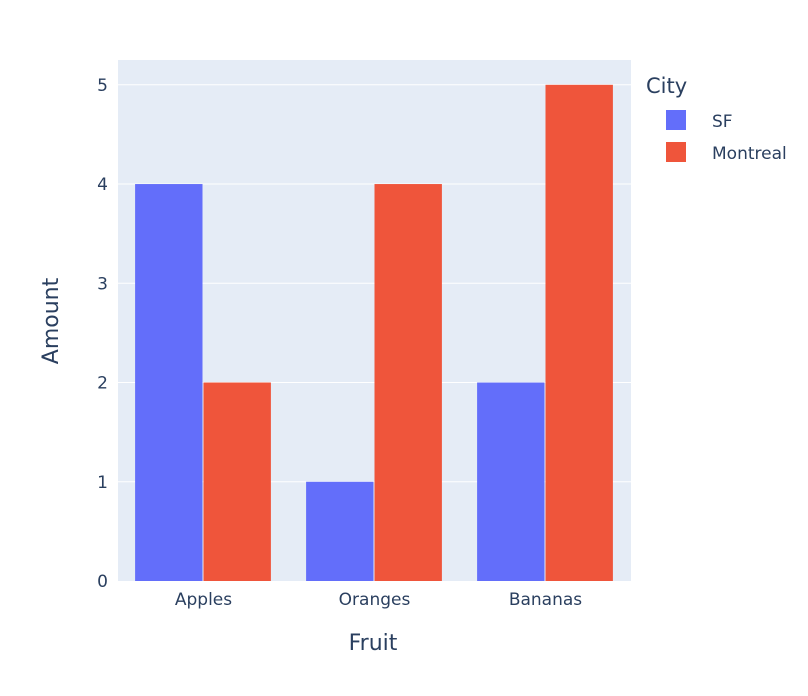 This screenshot has height=696, width=808. Describe the element at coordinates (340, 531) in the screenshot. I see `bar-sf-oranges` at that location.